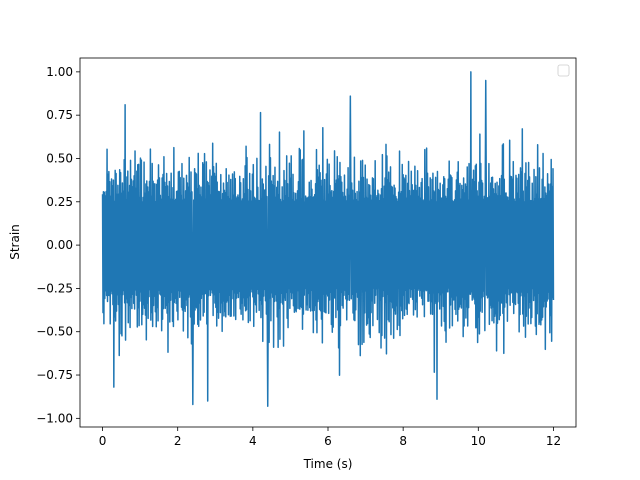 Image resolution: width=640 pixels, height=480 pixels. What do you see at coordinates (403, 441) in the screenshot?
I see `x-tick-label: 8` at bounding box center [403, 441].